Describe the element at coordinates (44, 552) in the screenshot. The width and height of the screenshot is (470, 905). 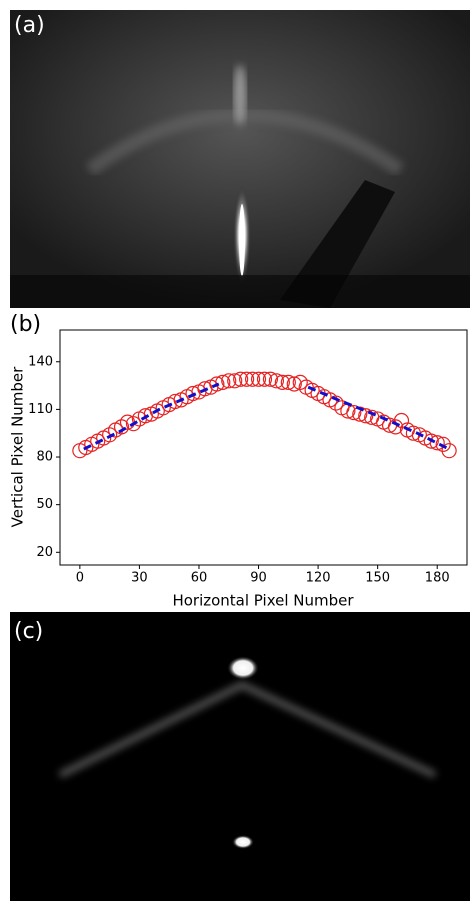
I see `y-tick-label: 20` at that location.